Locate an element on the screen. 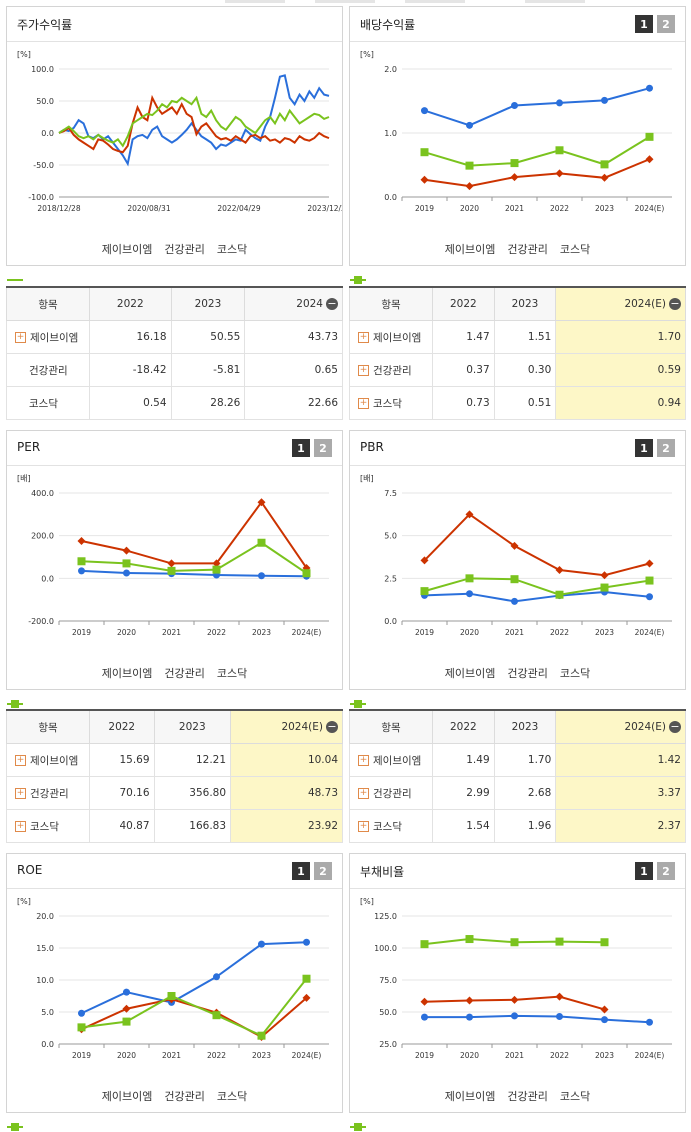 The width and height of the screenshot is (691, 1132). table-cell: 28.26 is located at coordinates (208, 403).